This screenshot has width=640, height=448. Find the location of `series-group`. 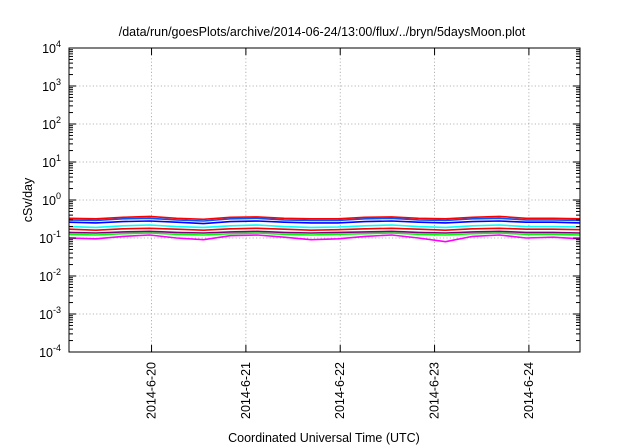

series-group is located at coordinates (324, 229).